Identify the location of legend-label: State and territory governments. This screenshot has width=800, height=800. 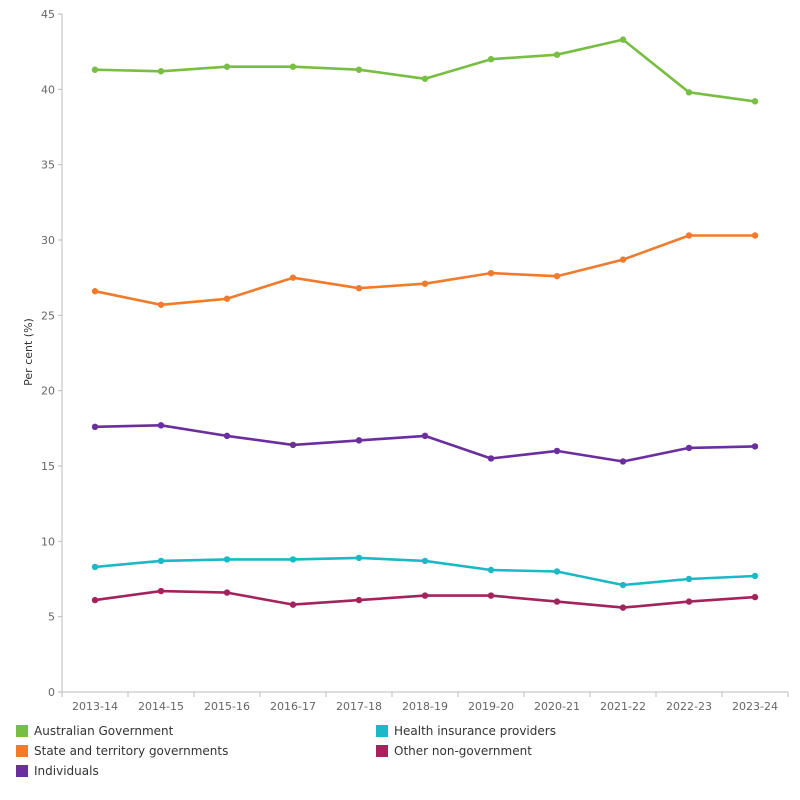
(131, 751).